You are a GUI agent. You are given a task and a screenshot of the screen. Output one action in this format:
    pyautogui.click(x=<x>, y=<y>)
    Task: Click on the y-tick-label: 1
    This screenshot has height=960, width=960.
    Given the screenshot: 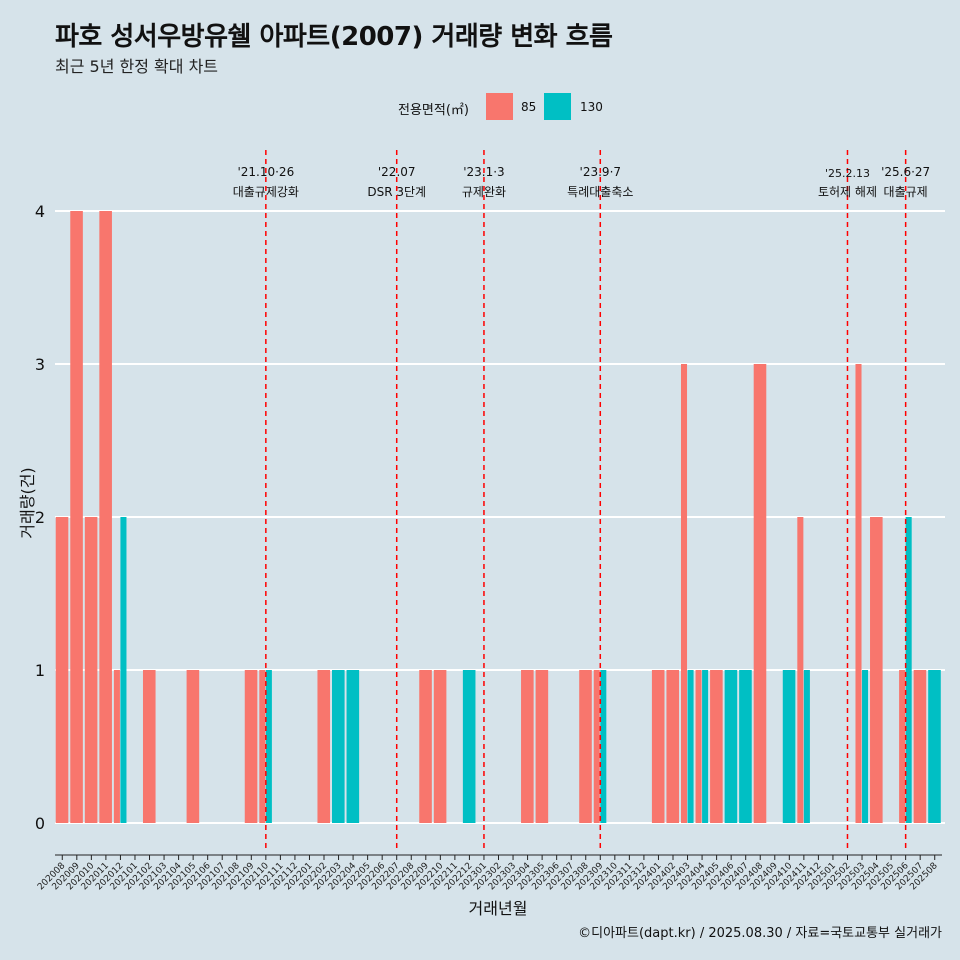 What is the action you would take?
    pyautogui.click(x=40, y=670)
    